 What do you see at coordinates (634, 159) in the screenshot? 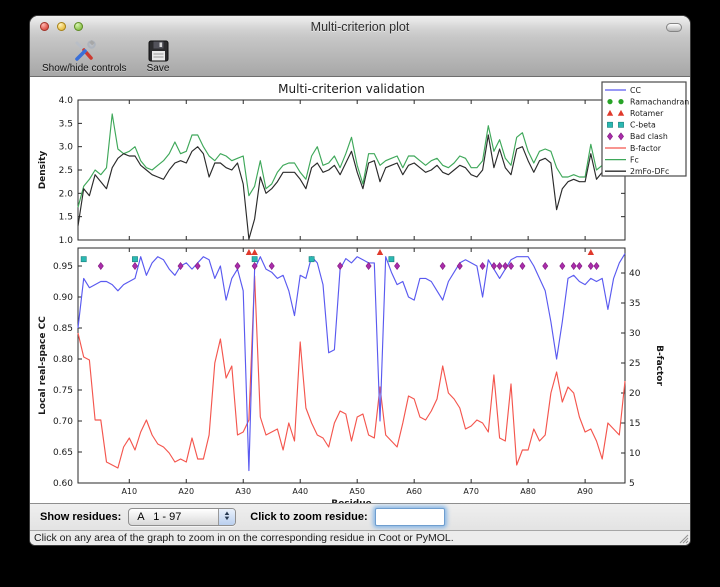
I see `svg-text: Fc` at bounding box center [634, 159].